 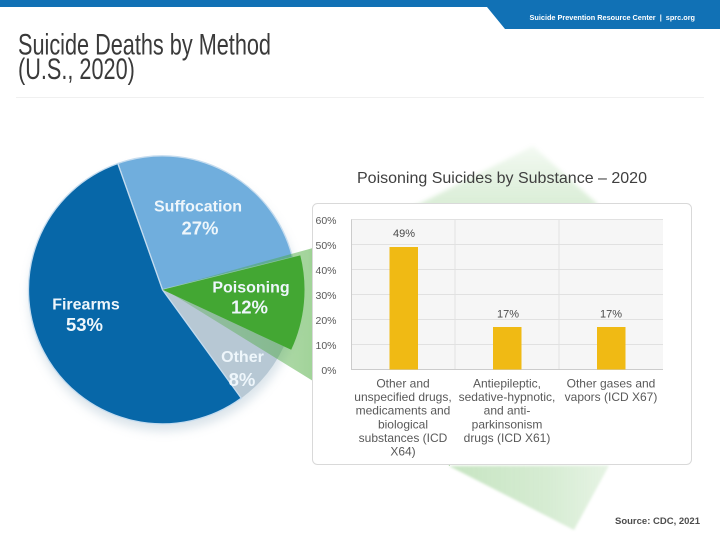 What do you see at coordinates (402, 397) in the screenshot?
I see `svg-text: unspecified drugs,` at bounding box center [402, 397].